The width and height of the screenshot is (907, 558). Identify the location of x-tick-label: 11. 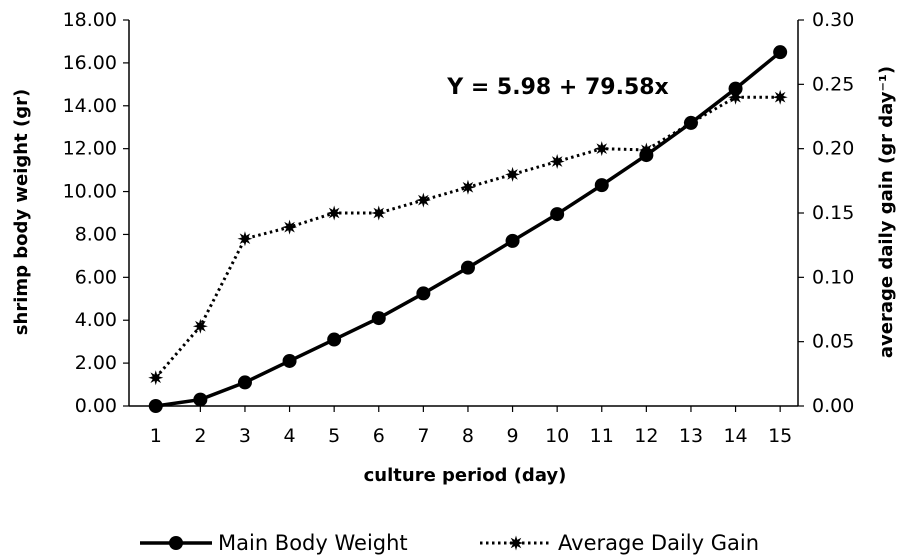
(602, 436).